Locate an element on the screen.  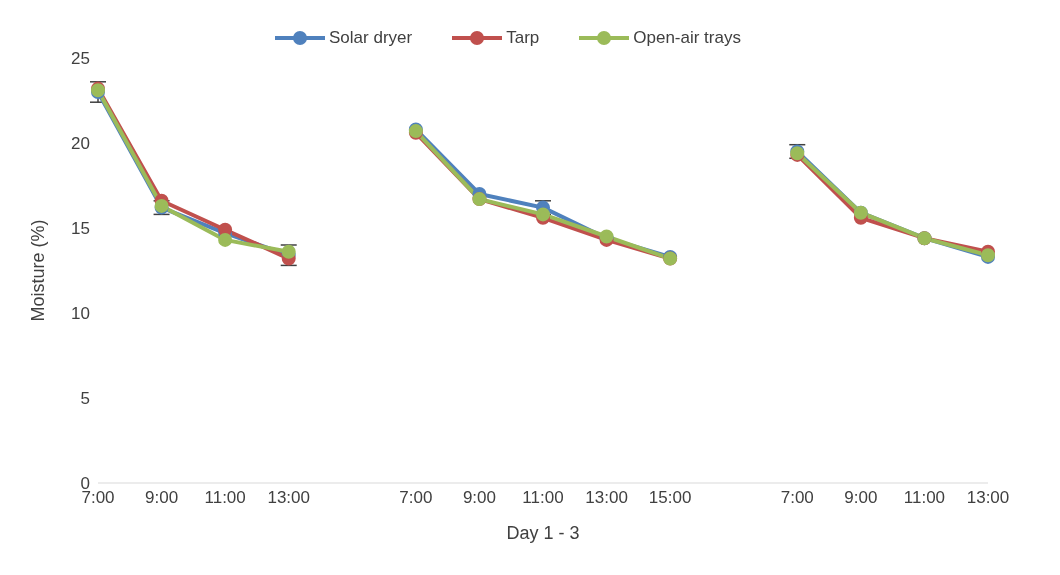
y-tick-label: 20 is located at coordinates (80, 144).